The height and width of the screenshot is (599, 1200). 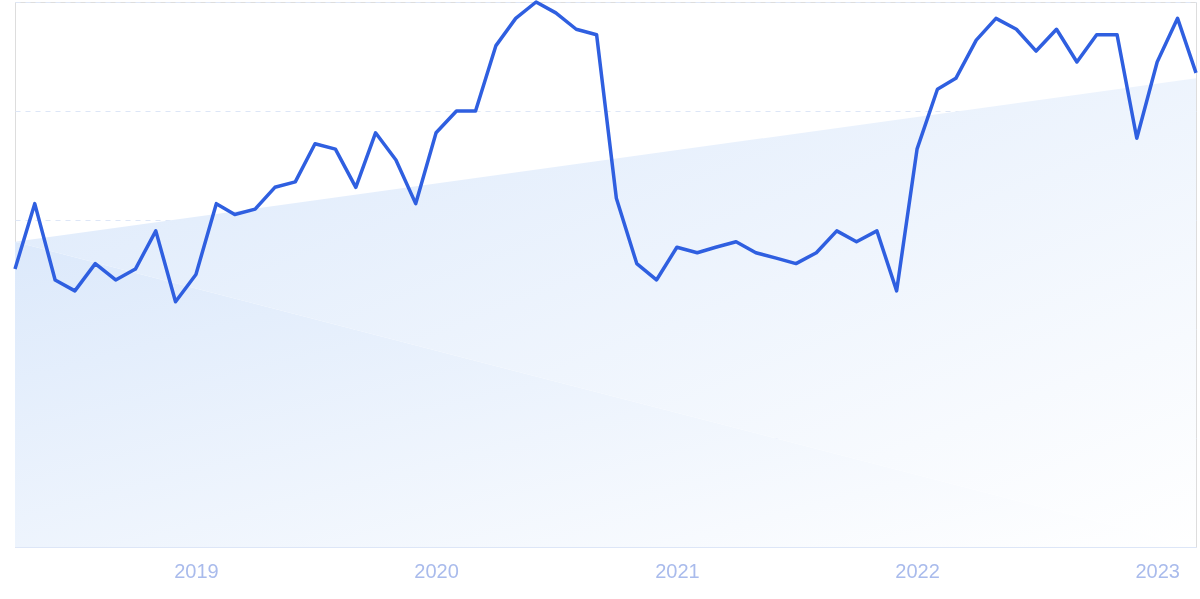 What do you see at coordinates (677, 570) in the screenshot?
I see `x-tick-label: 2021` at bounding box center [677, 570].